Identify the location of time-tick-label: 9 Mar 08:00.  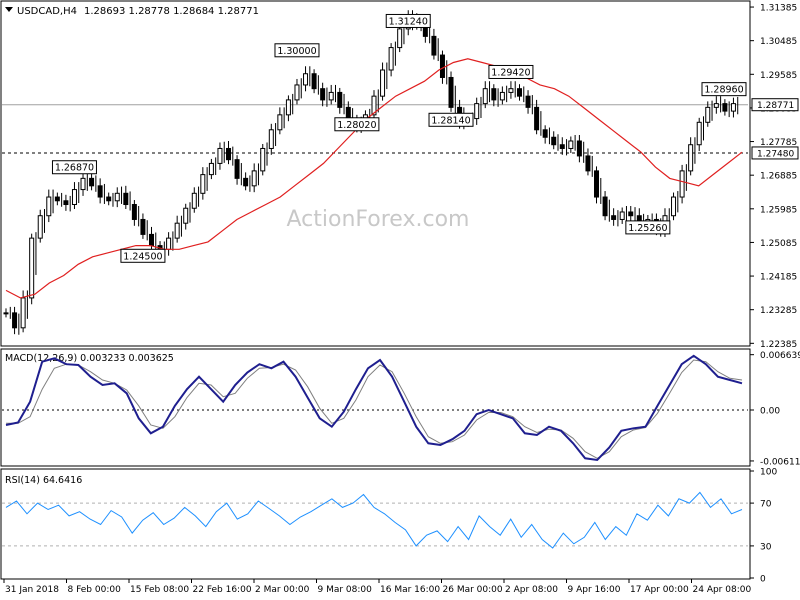
(345, 590).